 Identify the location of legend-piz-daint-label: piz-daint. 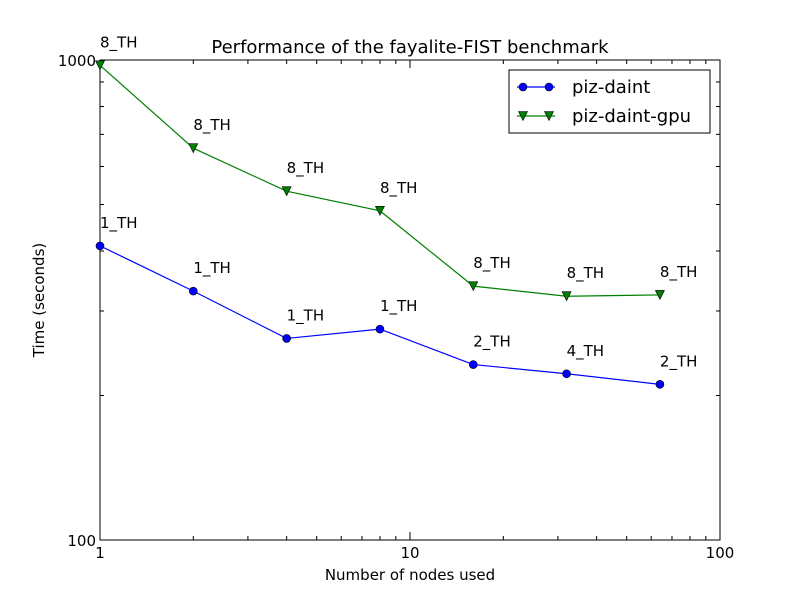
(611, 87).